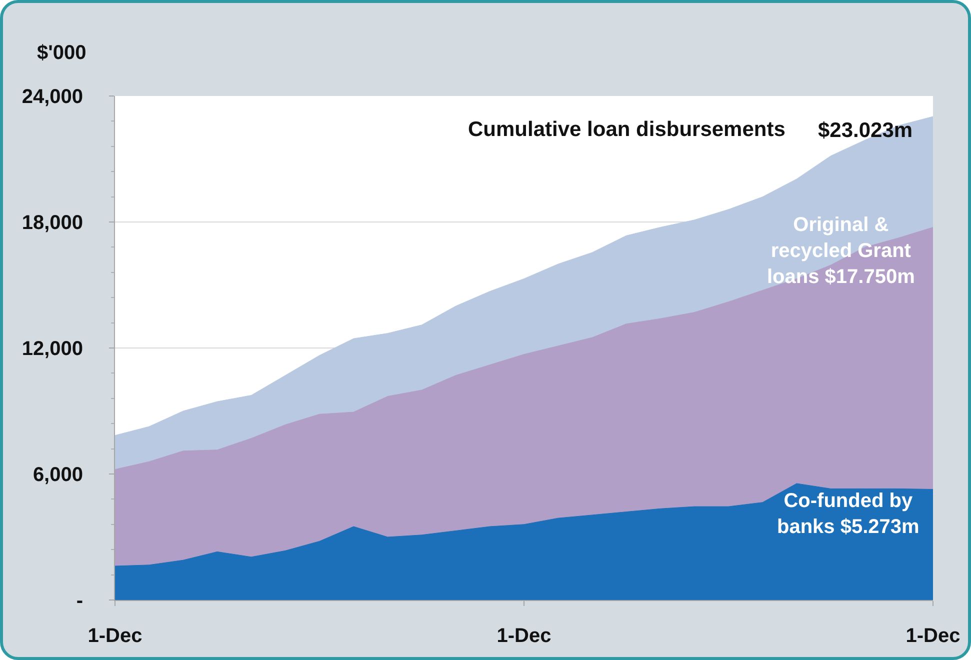  What do you see at coordinates (848, 514) in the screenshot?
I see `series-label: Co-funded by banks $5.273m` at bounding box center [848, 514].